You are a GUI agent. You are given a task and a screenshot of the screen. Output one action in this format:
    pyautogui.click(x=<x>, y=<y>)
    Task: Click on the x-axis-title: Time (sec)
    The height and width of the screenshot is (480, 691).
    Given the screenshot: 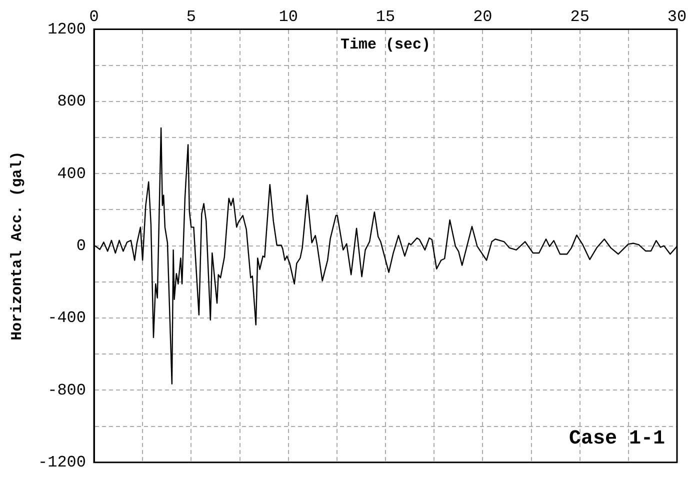 What is the action you would take?
    pyautogui.click(x=385, y=45)
    